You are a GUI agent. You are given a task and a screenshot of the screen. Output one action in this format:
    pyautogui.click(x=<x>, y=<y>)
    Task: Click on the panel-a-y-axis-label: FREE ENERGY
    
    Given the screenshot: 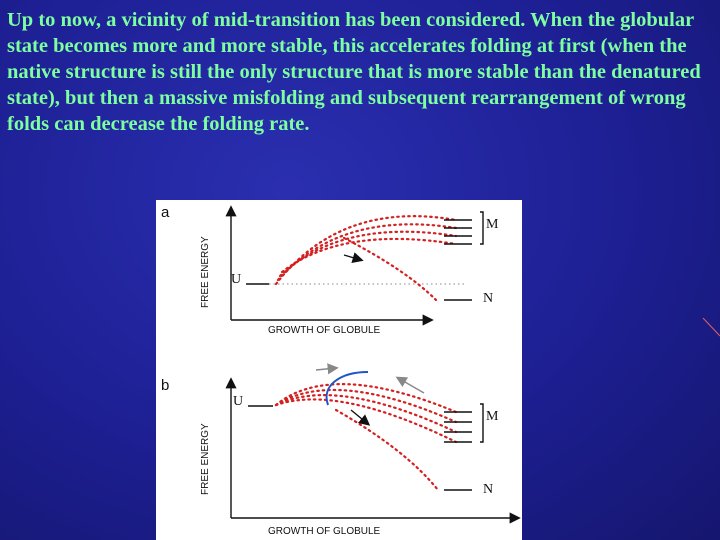 What is the action you would take?
    pyautogui.click(x=205, y=272)
    